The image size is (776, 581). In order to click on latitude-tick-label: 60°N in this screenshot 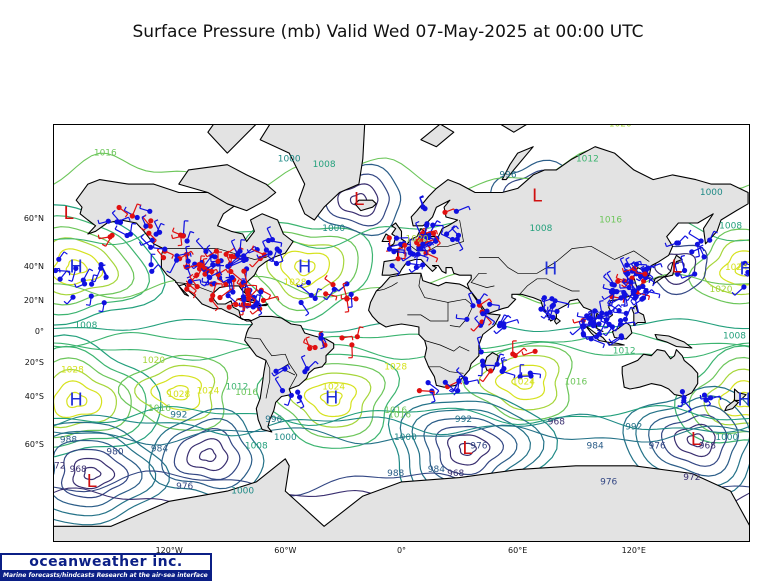, I will do `click(33, 219)`.